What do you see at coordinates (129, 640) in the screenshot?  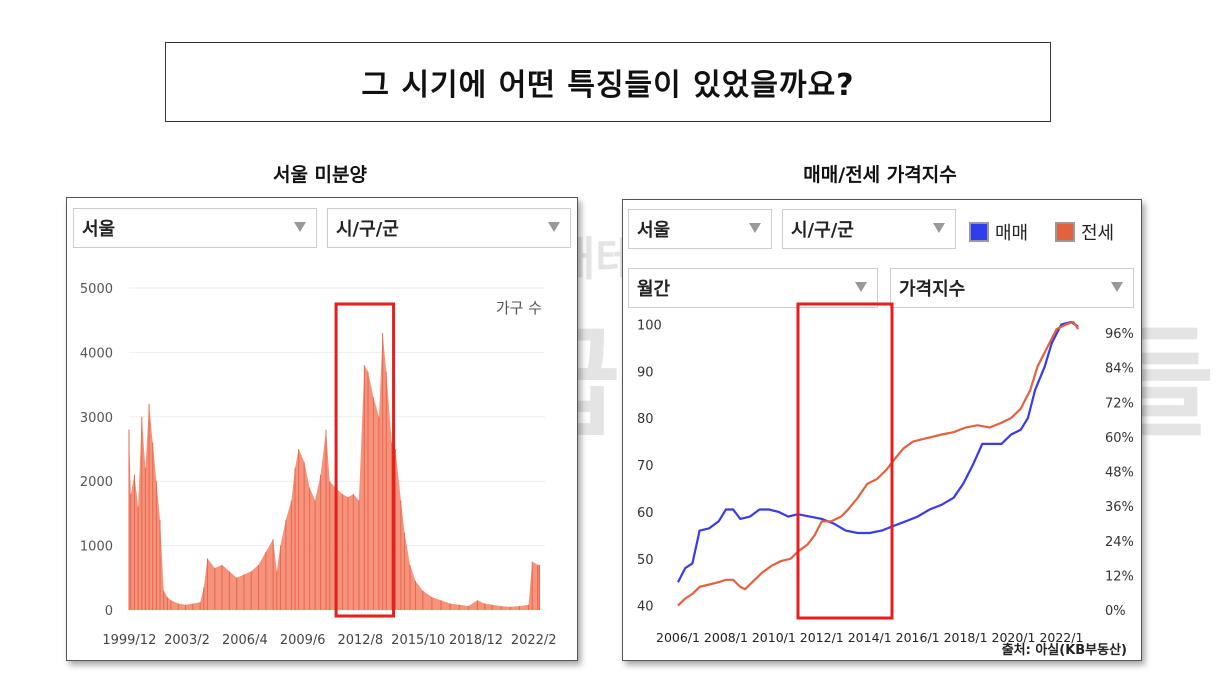 I see `x-tick-label: 1999/12` at bounding box center [129, 640].